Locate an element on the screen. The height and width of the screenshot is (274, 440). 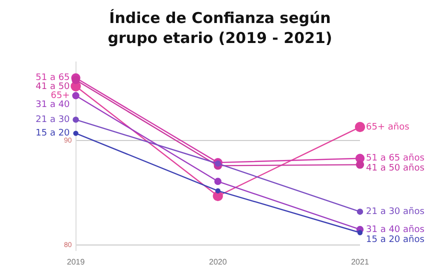
annotation: 31 a 40 is located at coordinates (53, 105).